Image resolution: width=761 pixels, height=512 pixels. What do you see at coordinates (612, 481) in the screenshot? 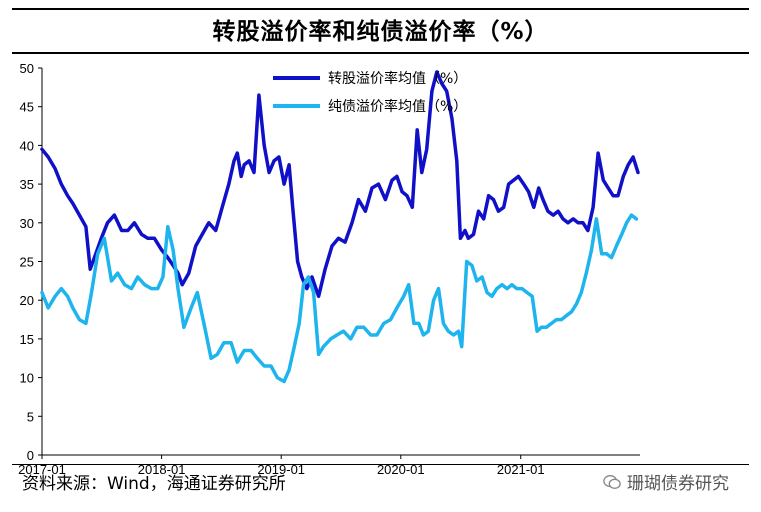
I see `wechat-icon` at bounding box center [612, 481].